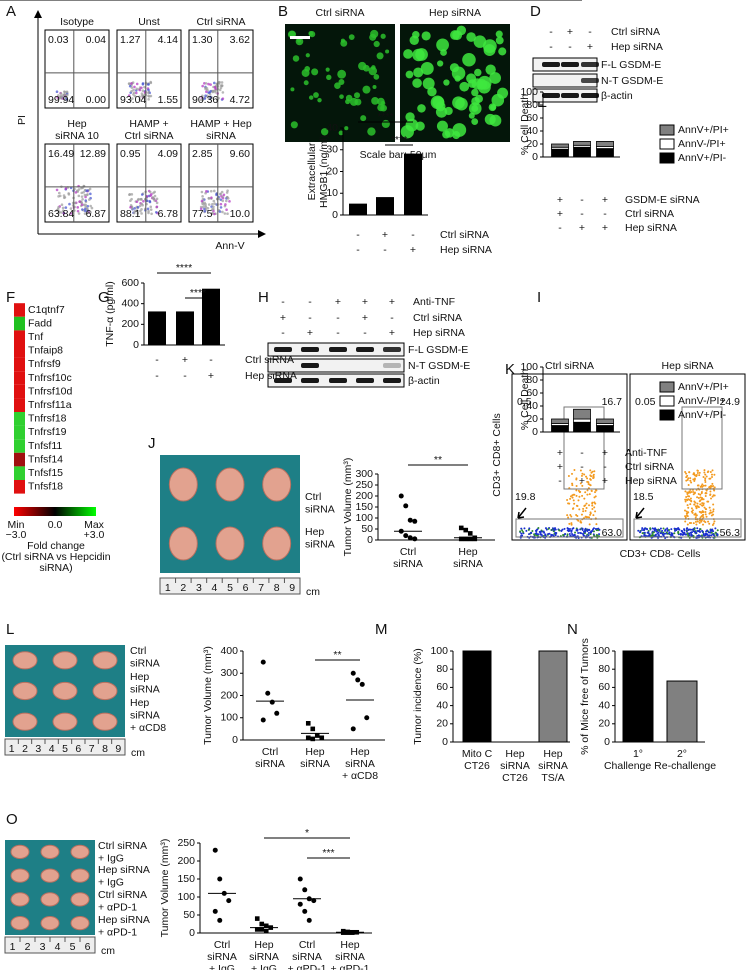 The width and height of the screenshot is (755, 970). I want to click on ruler-number: 5, so click(65, 749).